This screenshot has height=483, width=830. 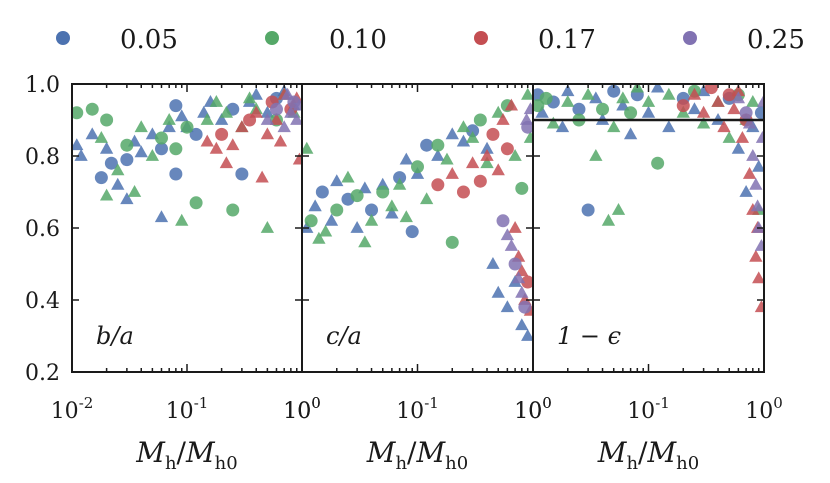 I want to click on legend-marker-0.05, so click(x=63, y=38).